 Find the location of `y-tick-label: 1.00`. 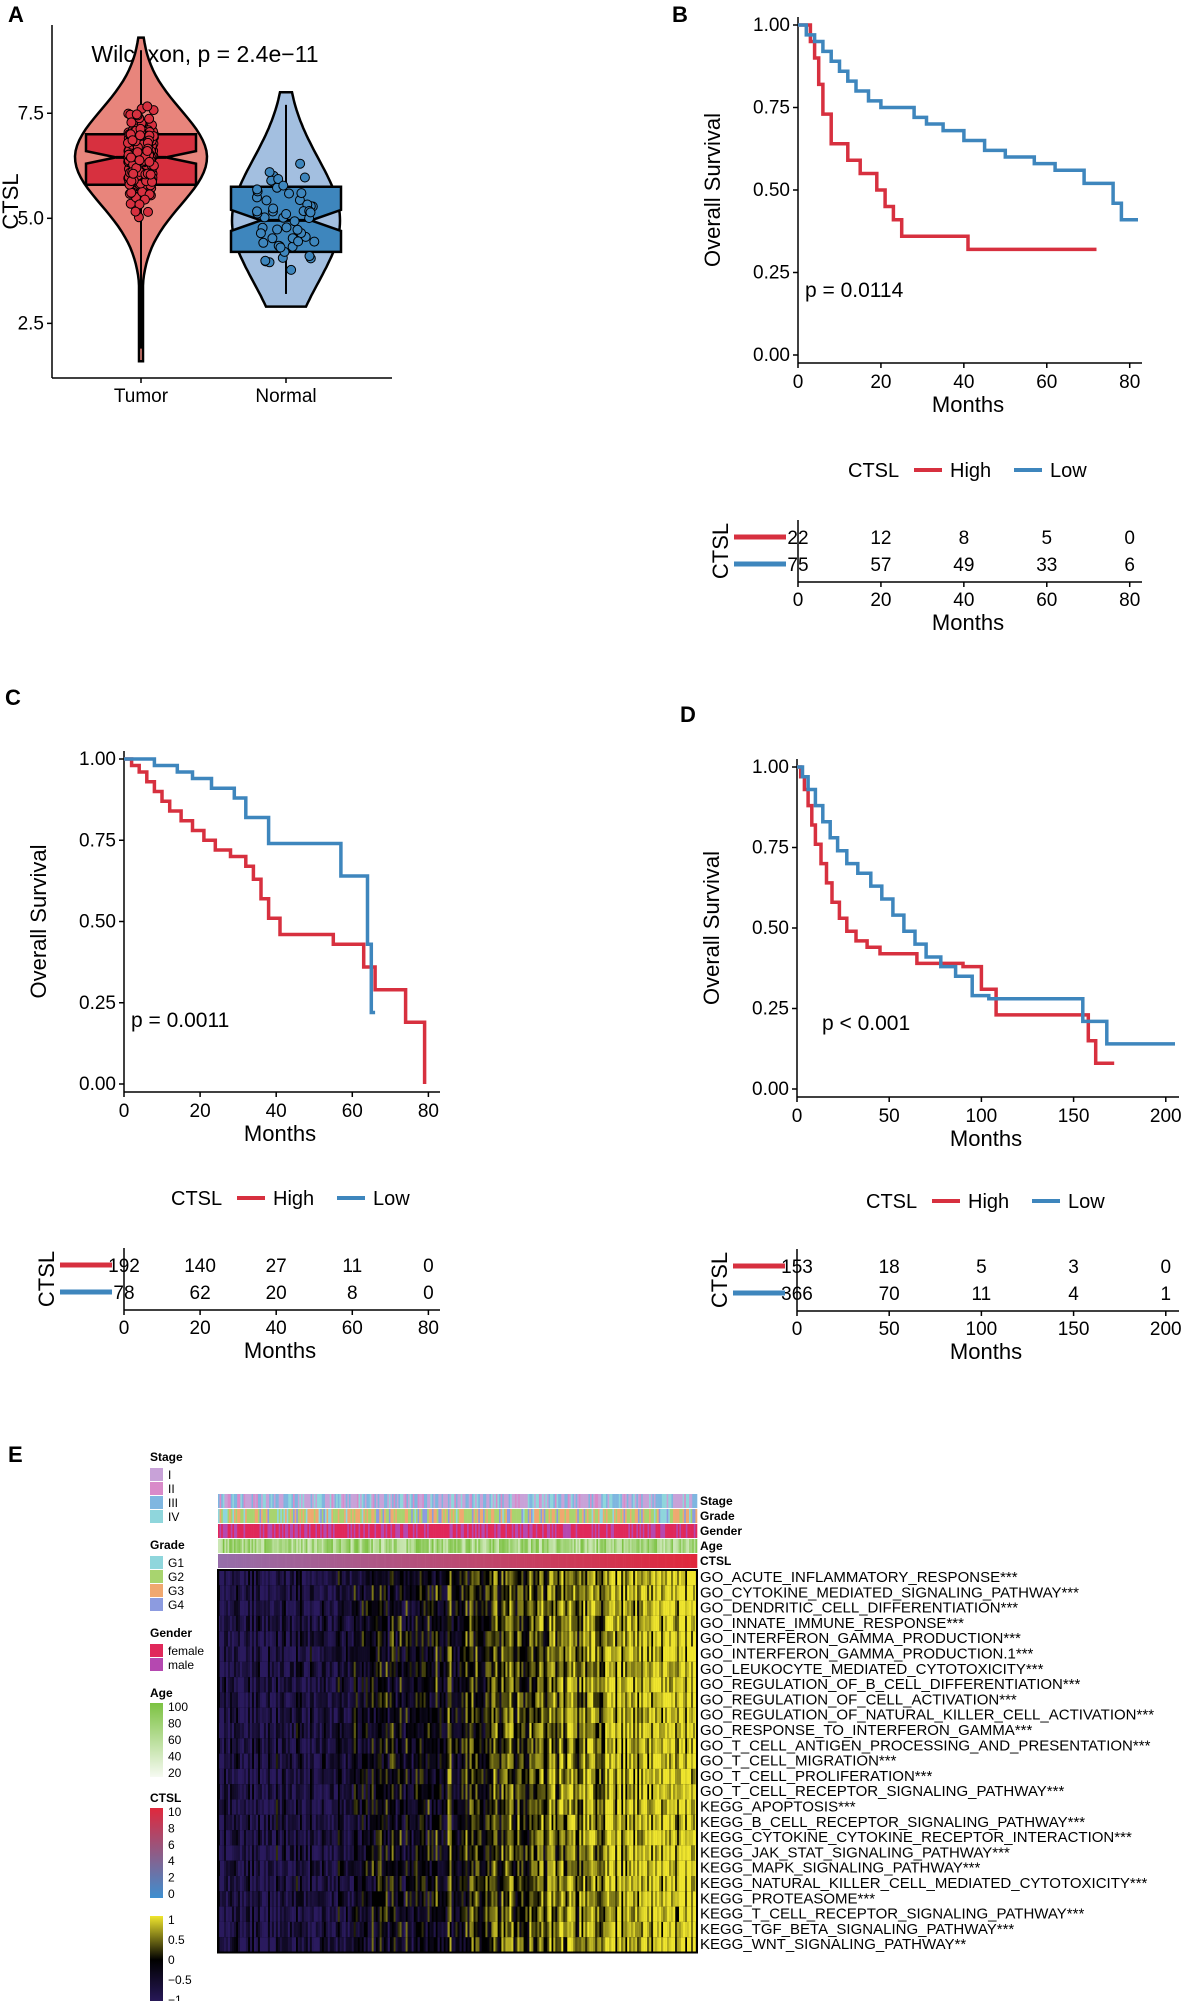

y-tick-label: 1.00 is located at coordinates (770, 767).